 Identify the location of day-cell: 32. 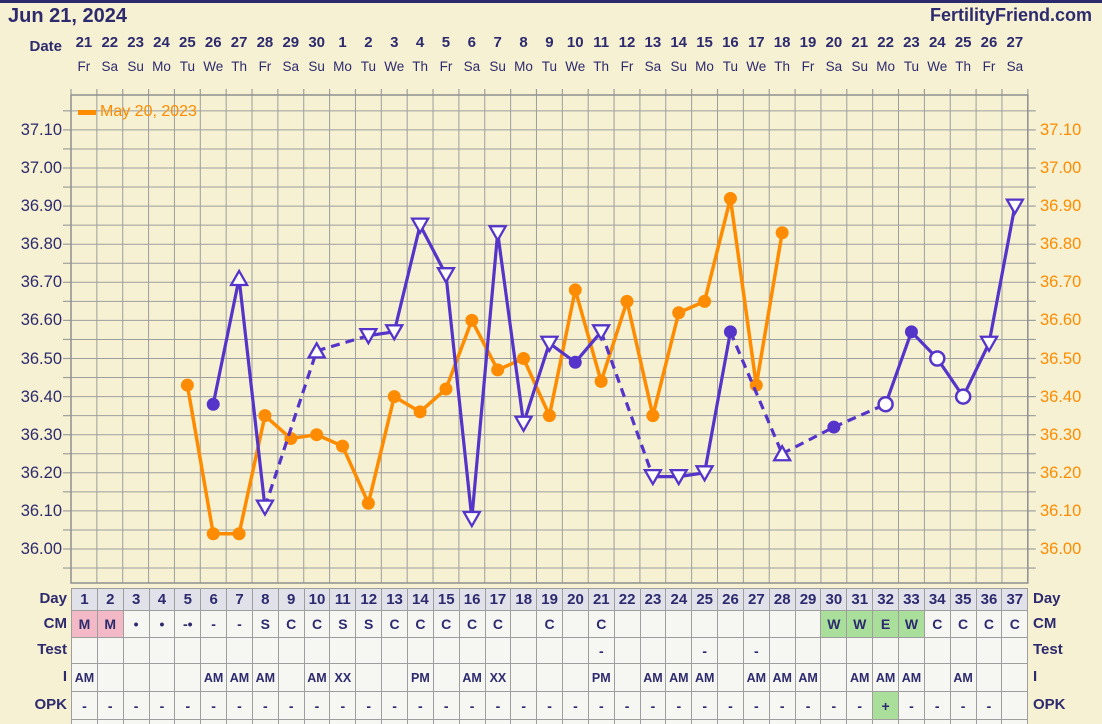
(885, 599).